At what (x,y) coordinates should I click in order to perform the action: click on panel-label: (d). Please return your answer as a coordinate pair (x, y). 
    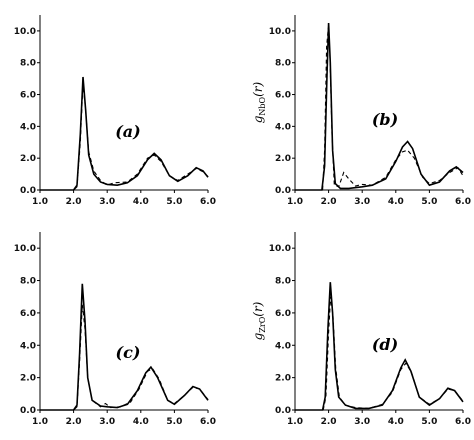
    Looking at the image, I should click on (385, 344).